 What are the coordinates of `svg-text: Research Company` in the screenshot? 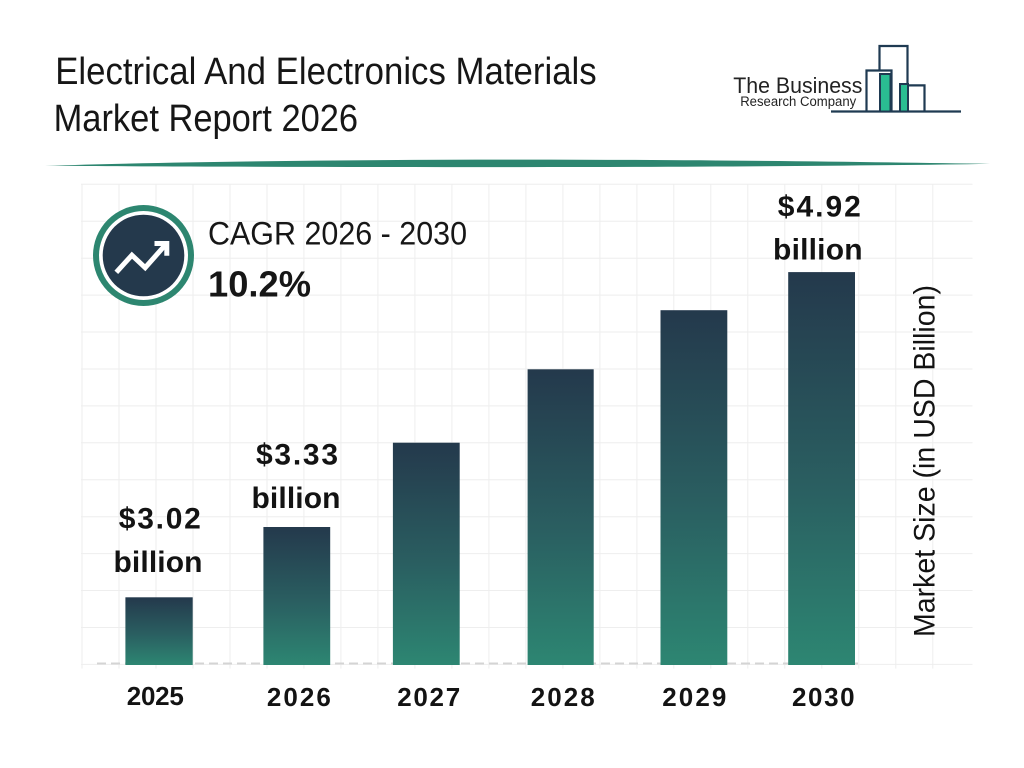 It's located at (798, 101).